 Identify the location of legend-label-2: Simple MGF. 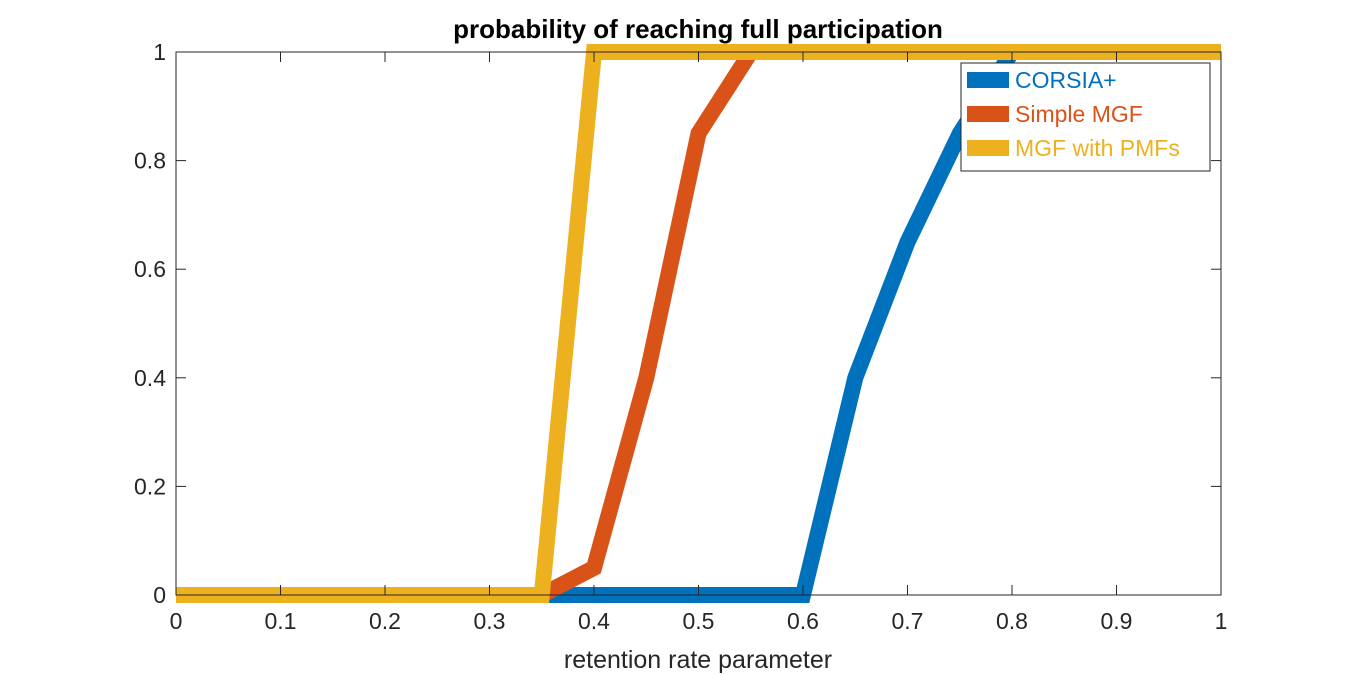
(1079, 114).